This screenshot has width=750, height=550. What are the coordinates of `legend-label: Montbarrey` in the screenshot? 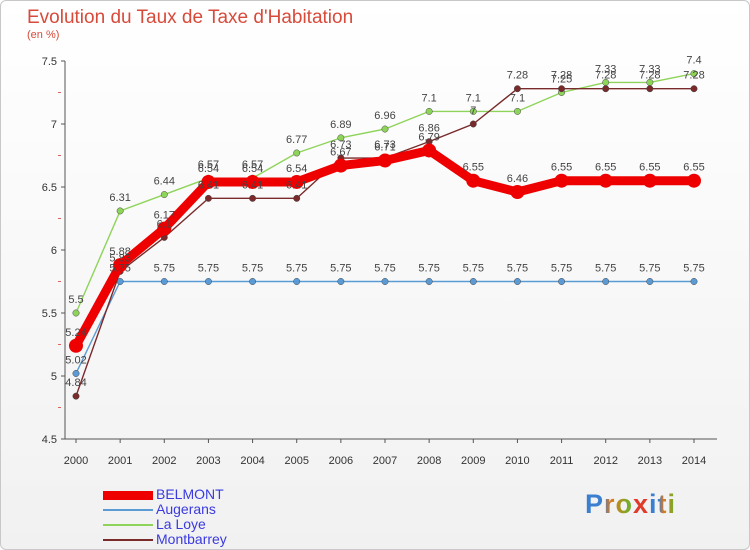 It's located at (191, 539).